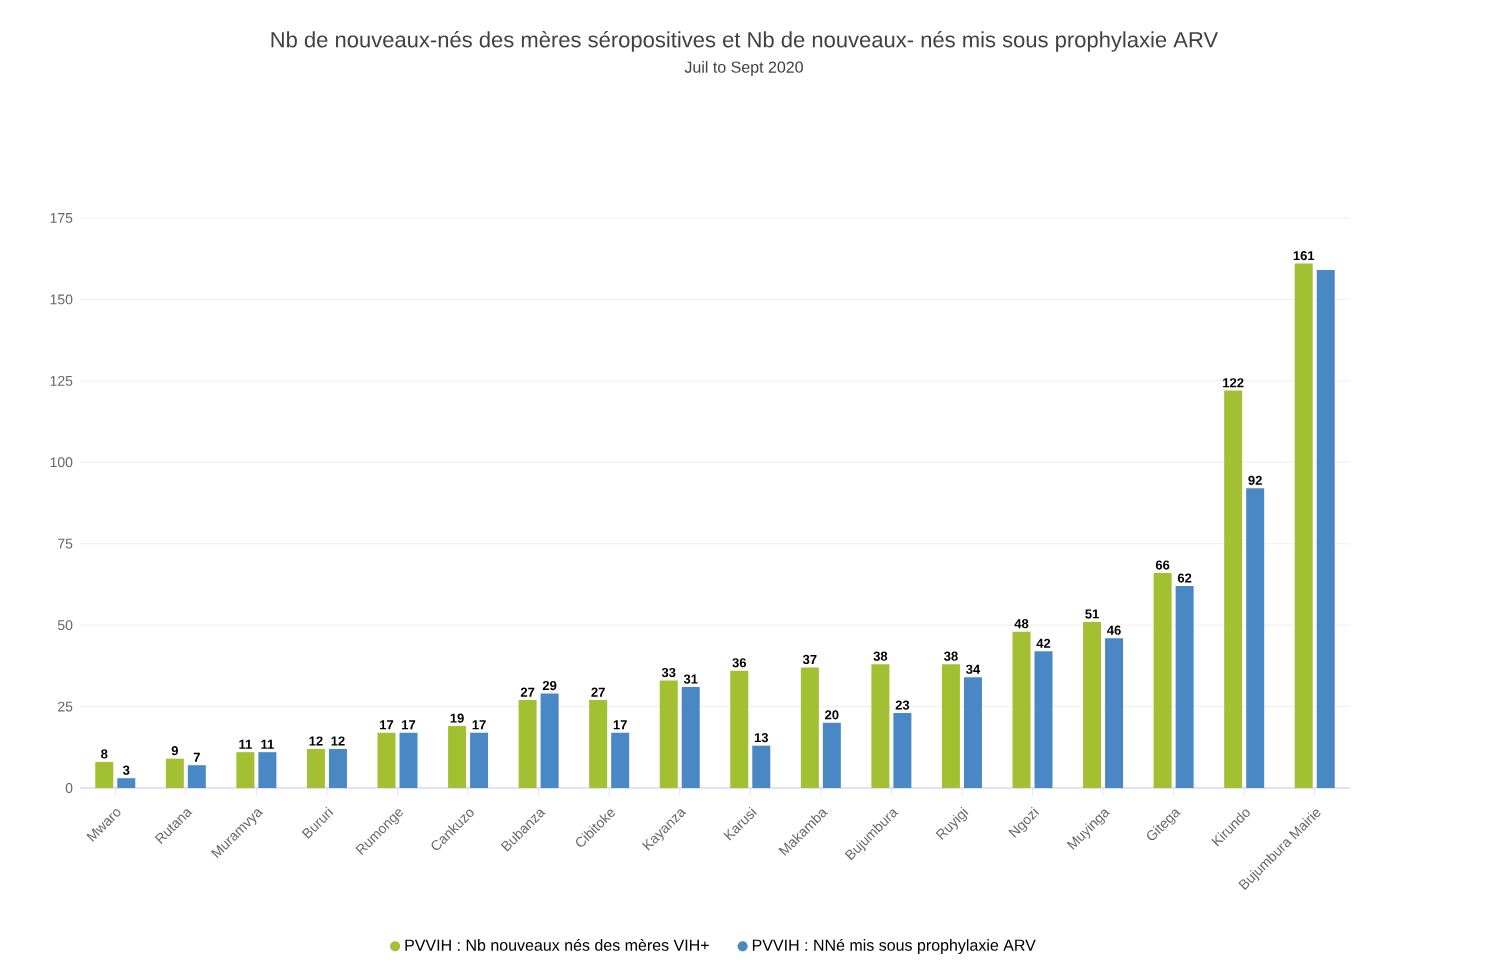  Describe the element at coordinates (894, 946) in the screenshot. I see `legend-label: PVVIH : NNé mis sous prophylaxie ARV` at that location.